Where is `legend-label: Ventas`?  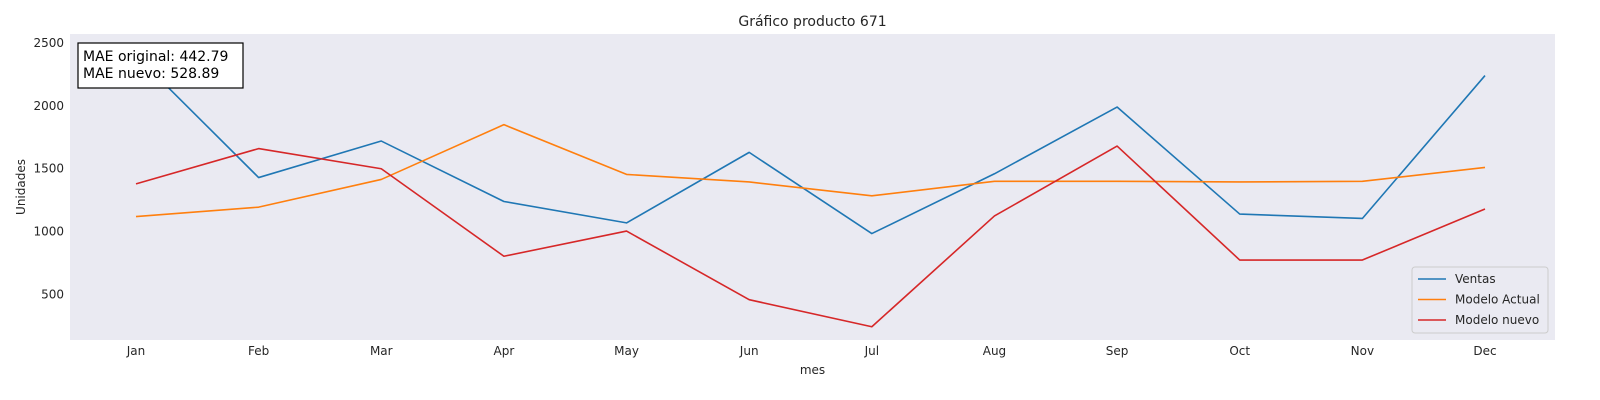 legend-label: Ventas is located at coordinates (1475, 279).